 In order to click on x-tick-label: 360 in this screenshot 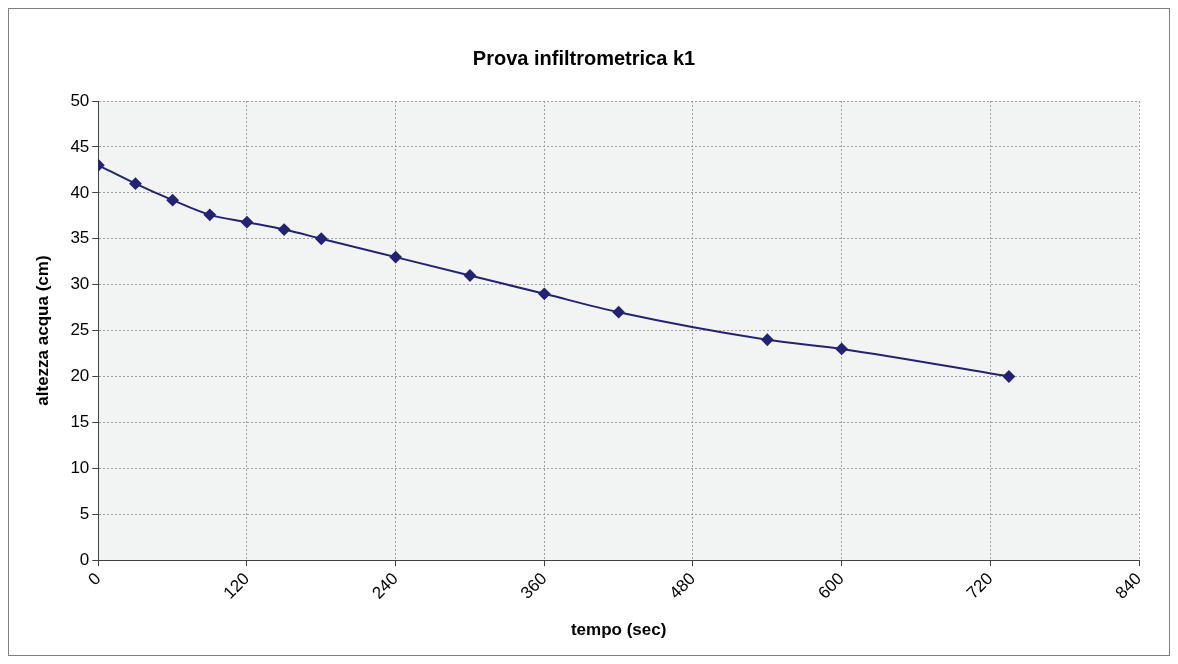, I will do `click(533, 586)`.